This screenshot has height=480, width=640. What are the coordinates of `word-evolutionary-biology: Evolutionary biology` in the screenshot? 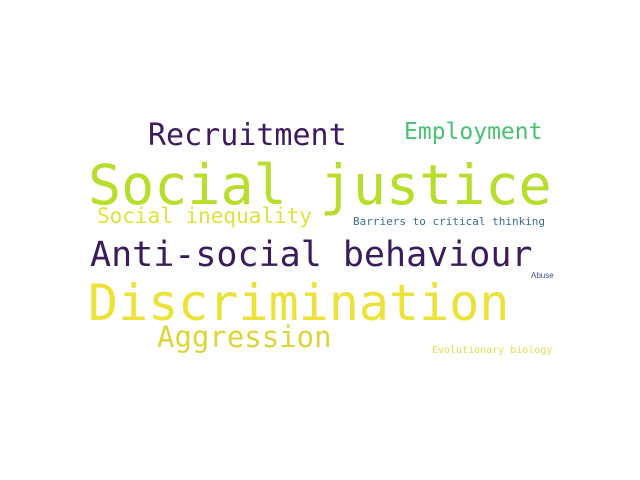 It's located at (492, 350).